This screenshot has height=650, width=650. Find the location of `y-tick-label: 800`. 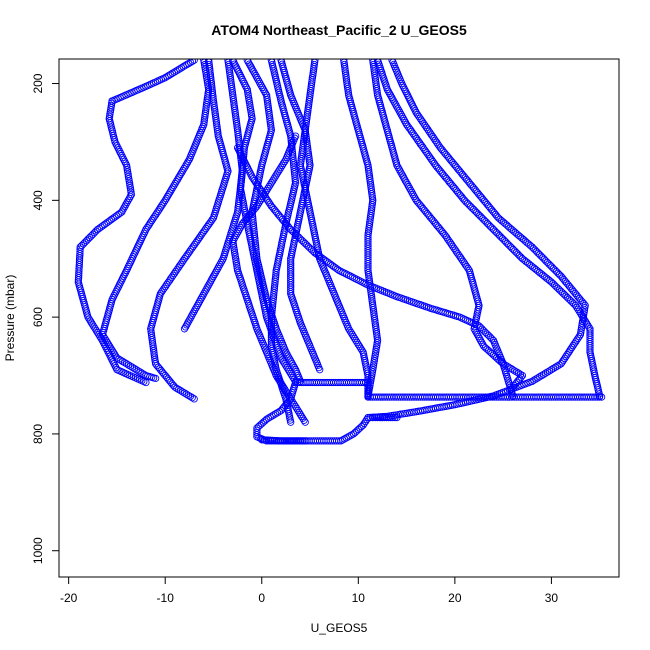

y-tick-label: 800 is located at coordinates (38, 434).